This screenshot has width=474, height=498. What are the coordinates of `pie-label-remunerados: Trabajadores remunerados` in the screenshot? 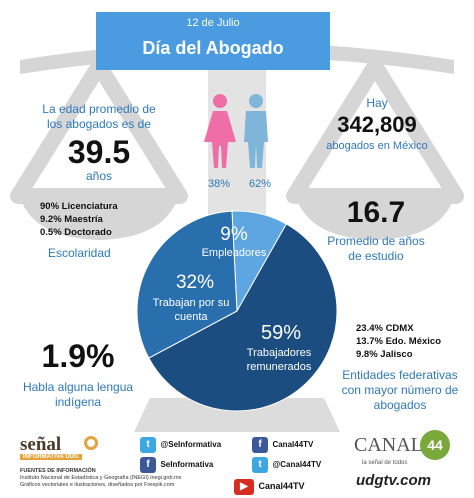 It's located at (279, 360).